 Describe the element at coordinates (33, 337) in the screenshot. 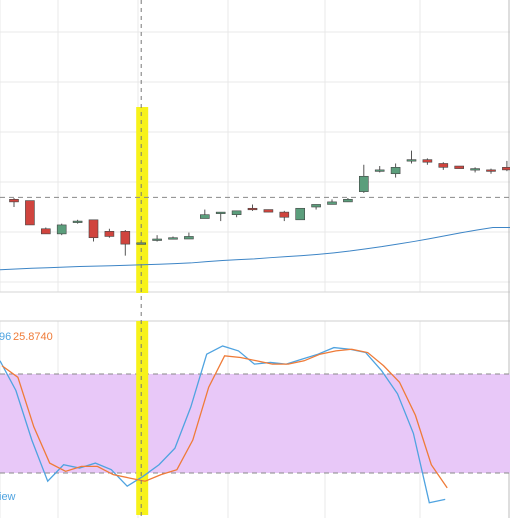

I see `indicator-d-value: 25.8740` at that location.